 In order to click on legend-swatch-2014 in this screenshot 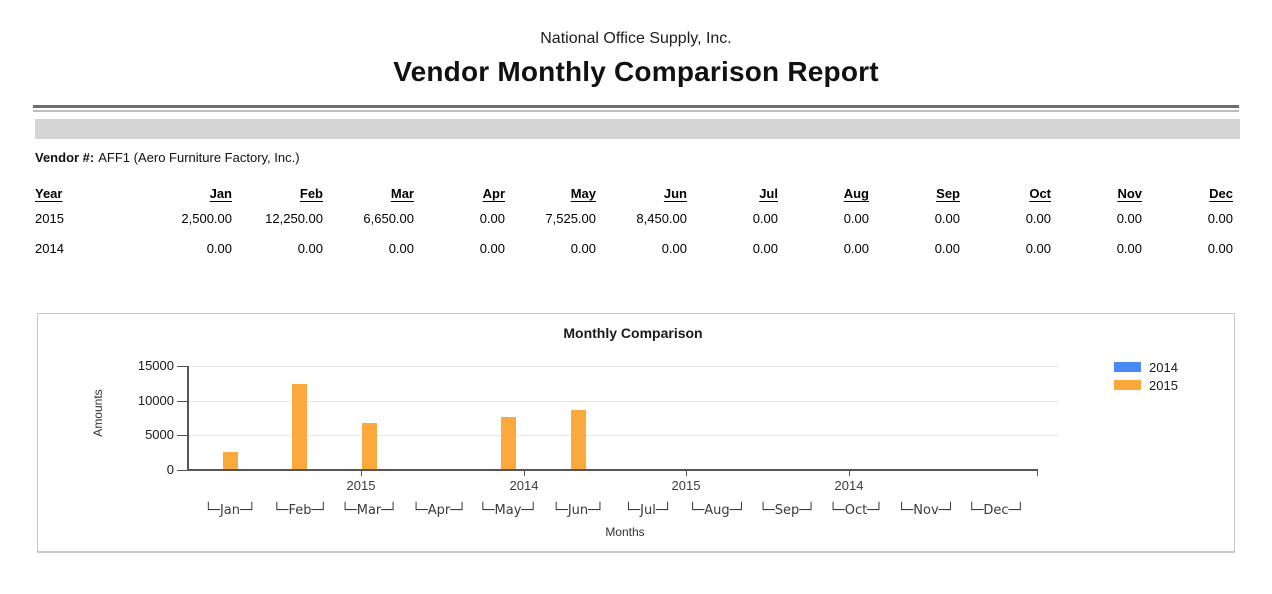, I will do `click(1127, 367)`.